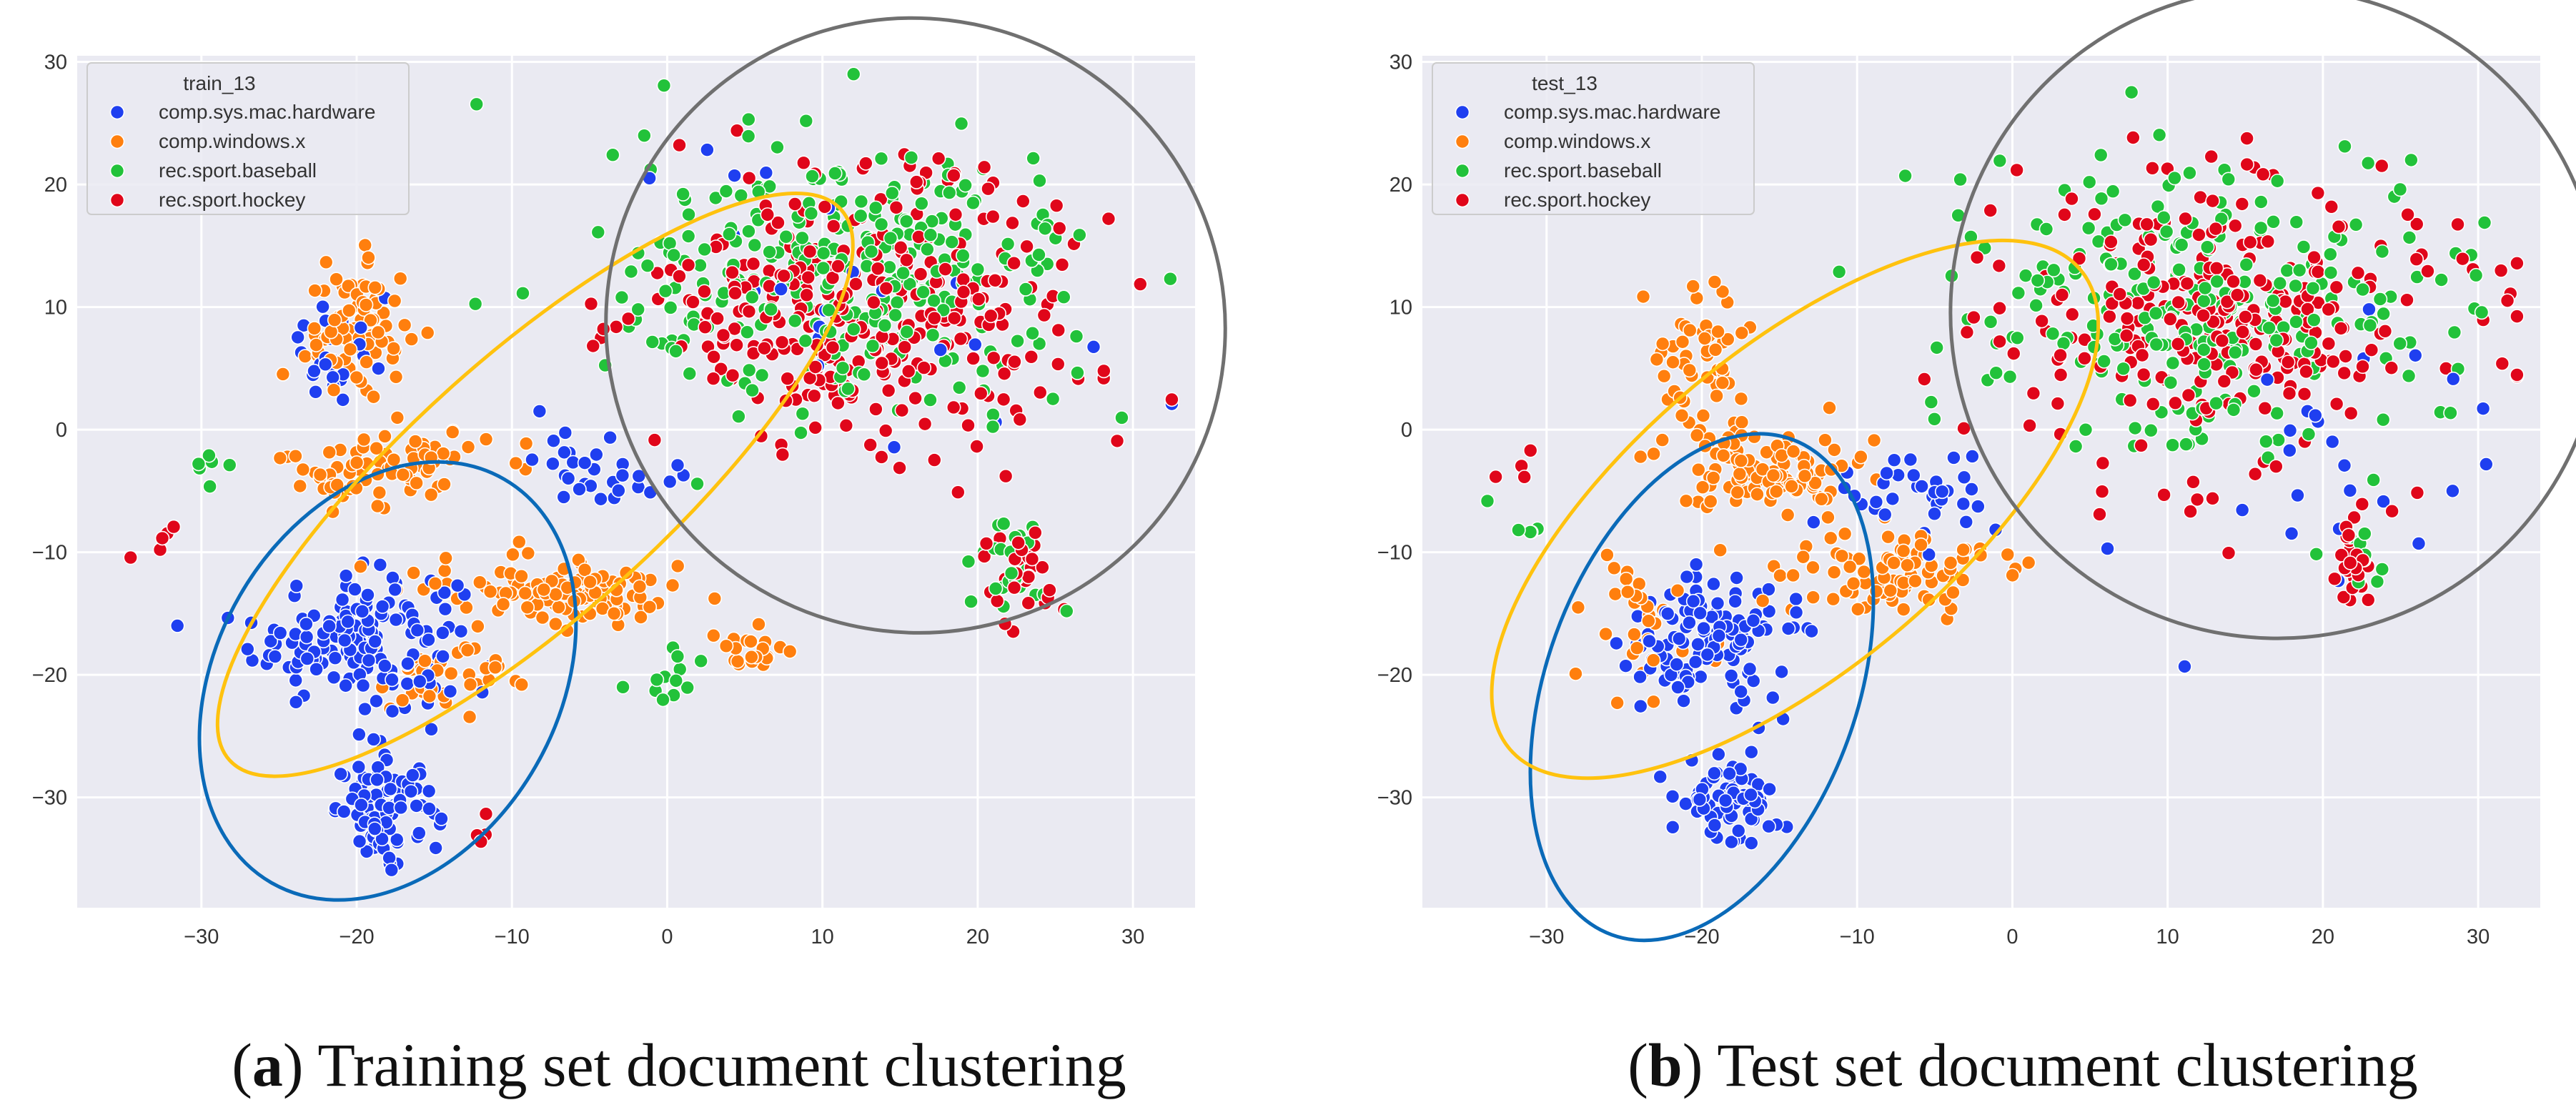 Image resolution: width=2576 pixels, height=1115 pixels. I want to click on x-tick-label: 10, so click(823, 937).